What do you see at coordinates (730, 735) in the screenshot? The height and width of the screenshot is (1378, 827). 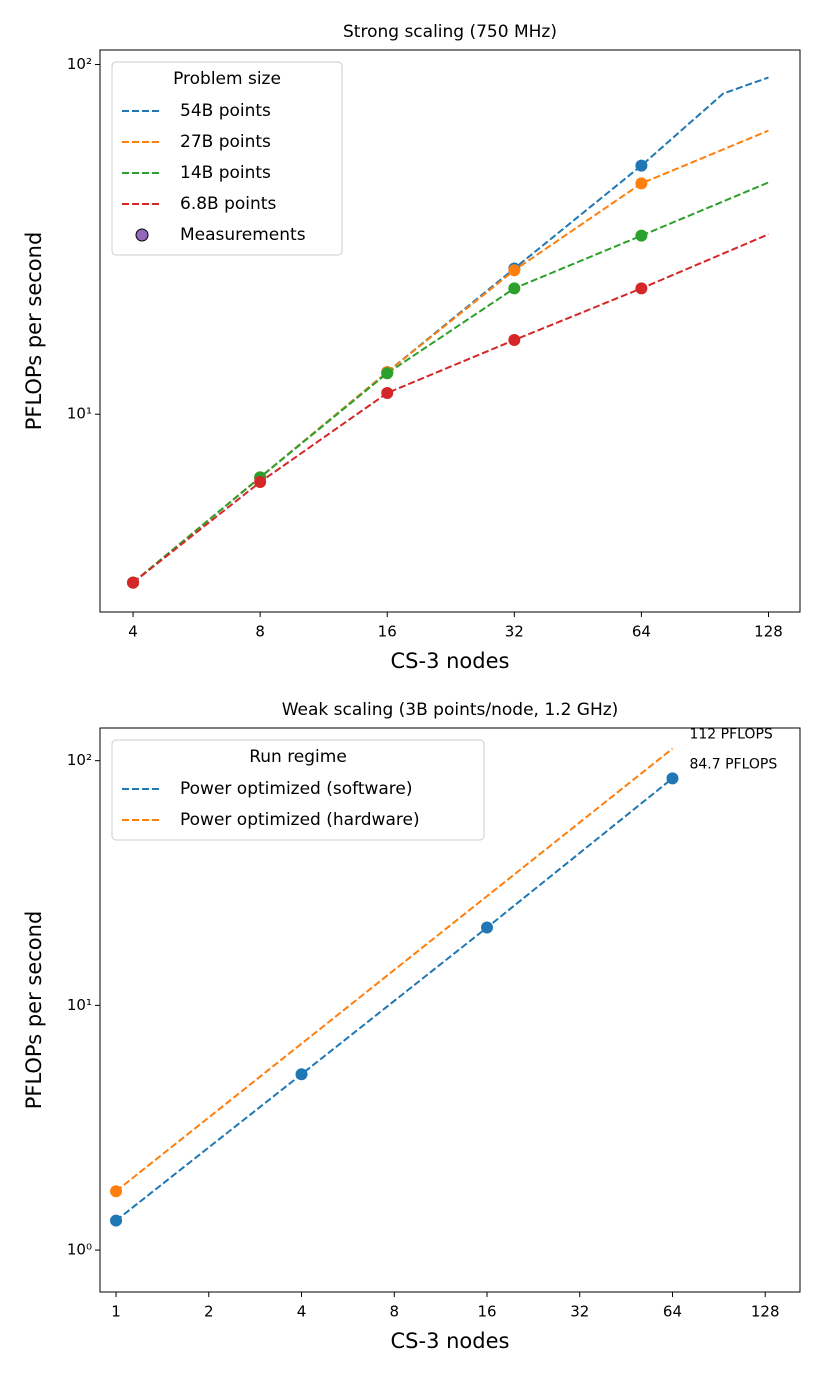 I see `annotation: 112 PFLOPS` at bounding box center [730, 735].